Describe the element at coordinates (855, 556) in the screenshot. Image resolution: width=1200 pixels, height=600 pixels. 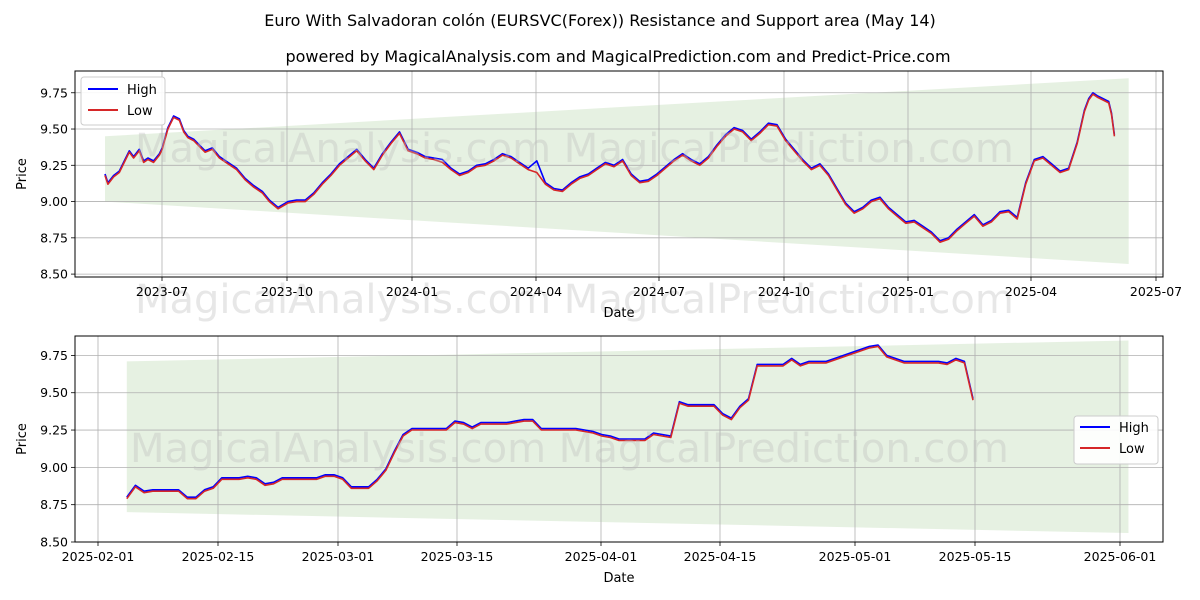
I see `x-tick-label: 2025-05-01` at that location.